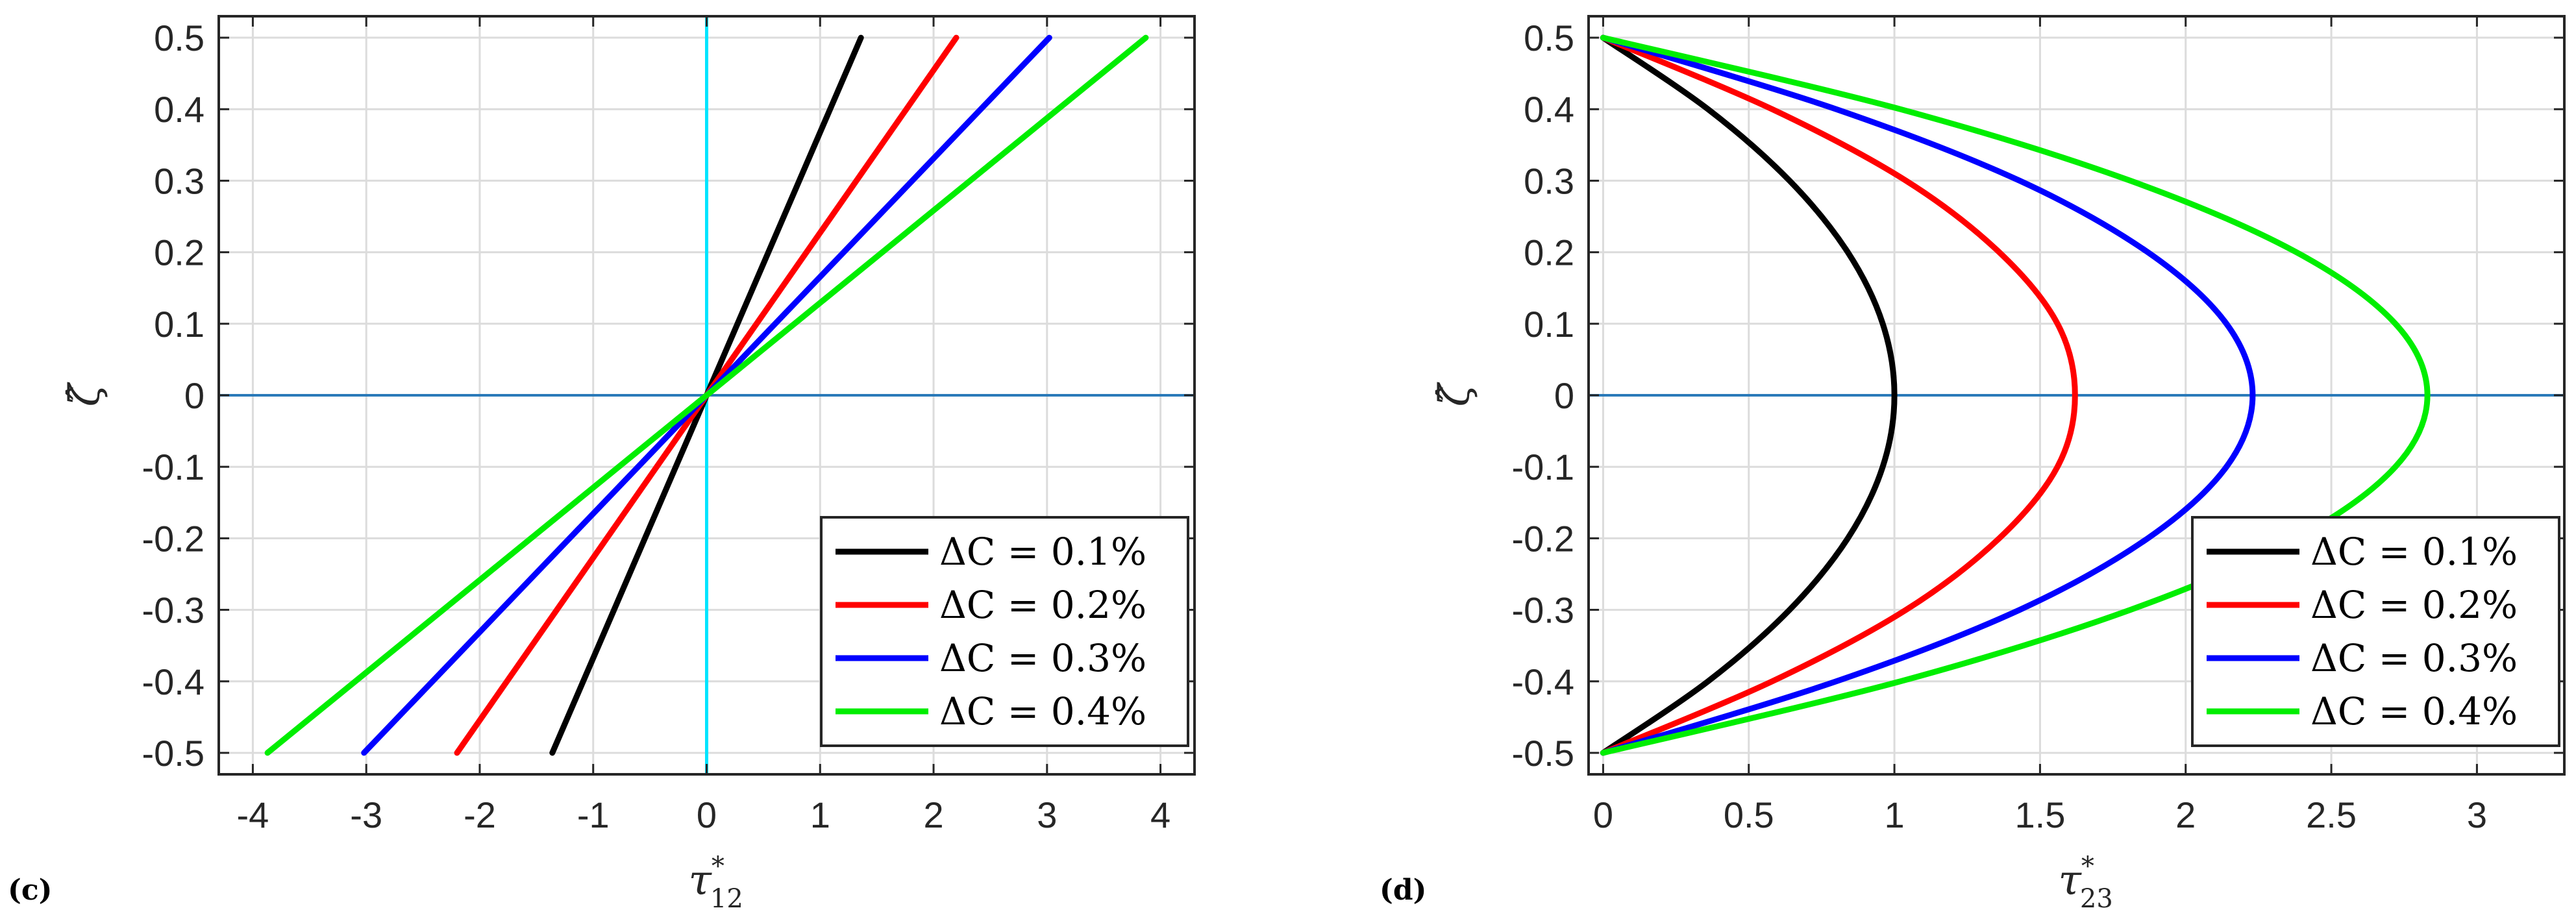 This screenshot has width=2576, height=921. Describe the element at coordinates (480, 815) in the screenshot. I see `x-tick-label: -2` at that location.